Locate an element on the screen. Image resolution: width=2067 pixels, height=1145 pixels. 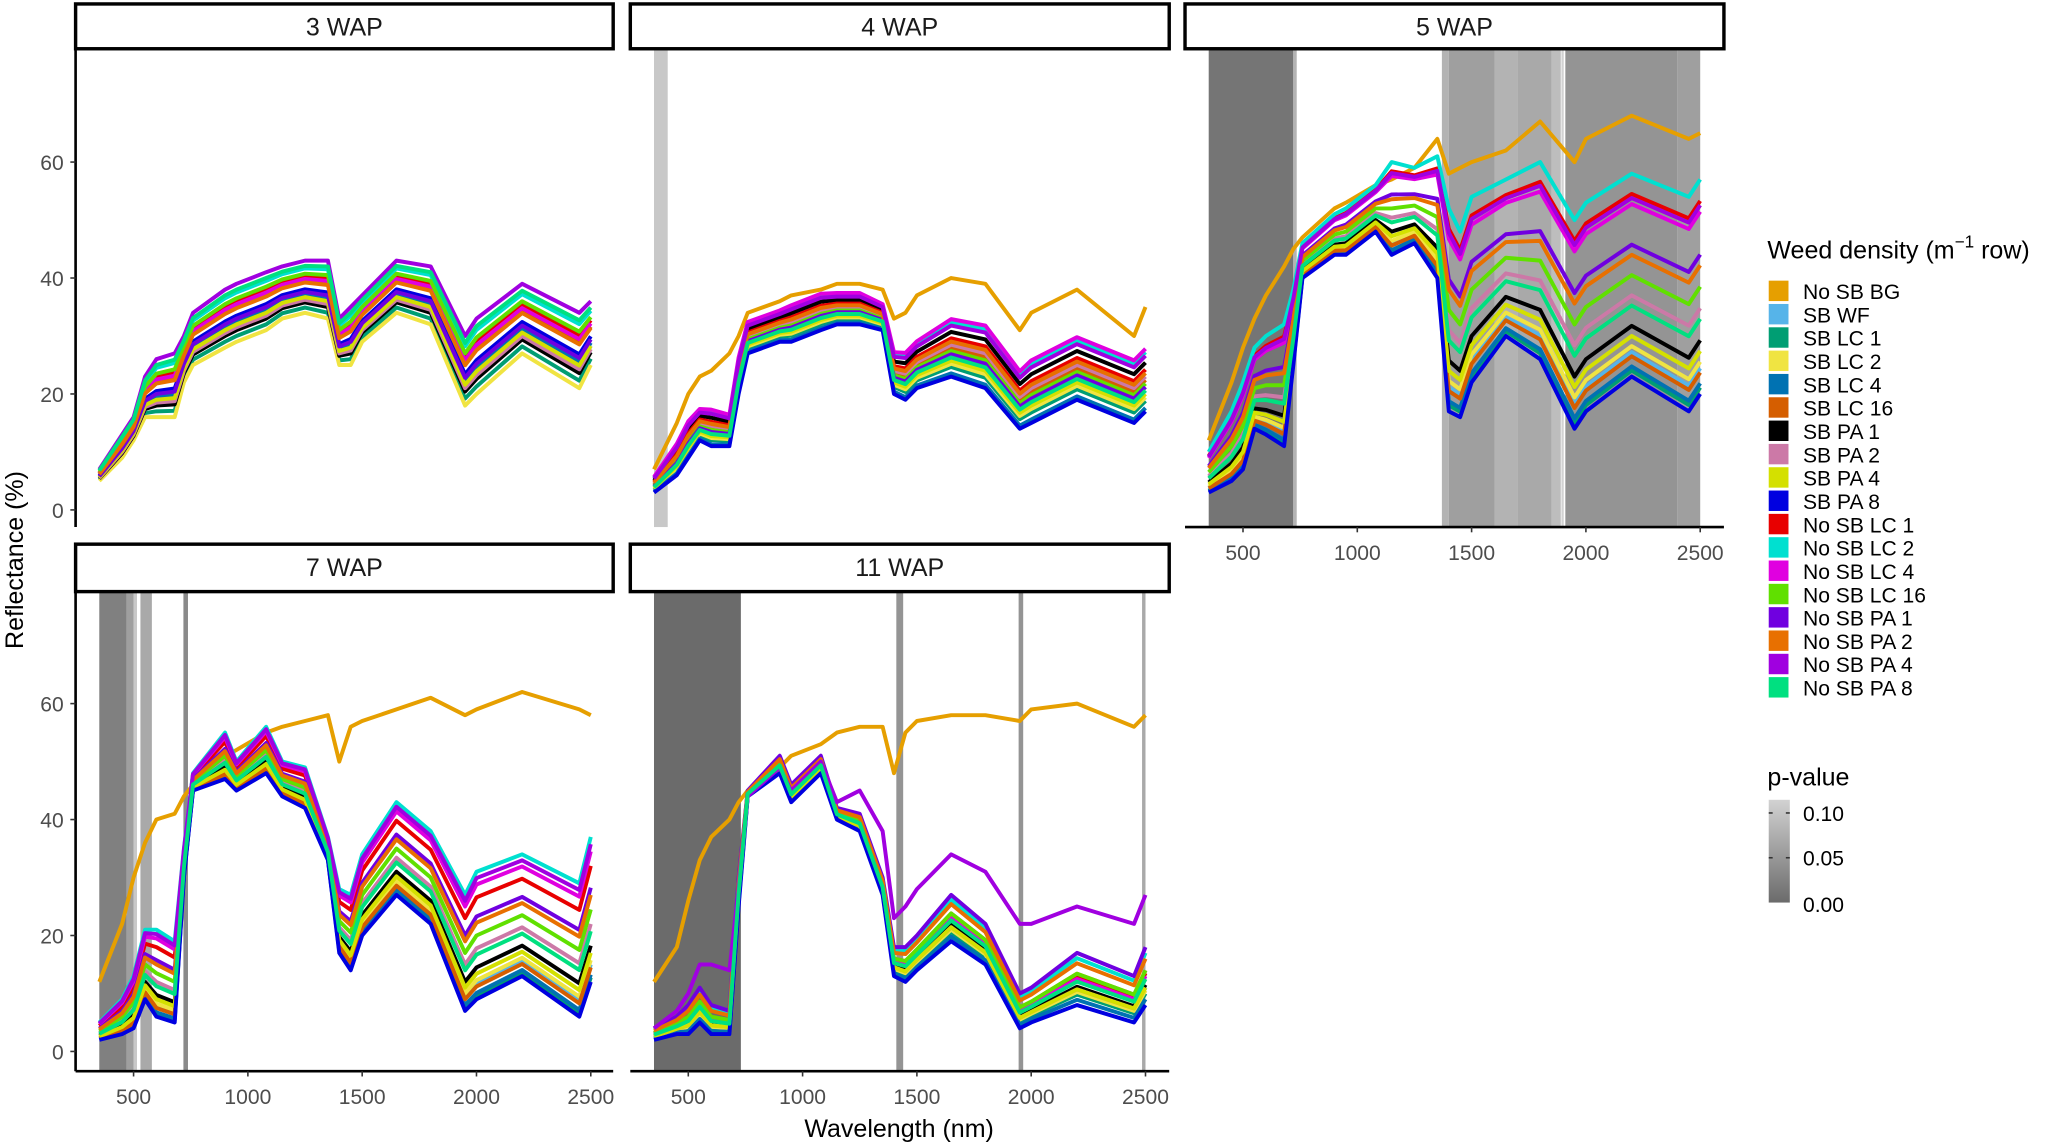
pvalue-legend-title: p-value is located at coordinates (1808, 777).